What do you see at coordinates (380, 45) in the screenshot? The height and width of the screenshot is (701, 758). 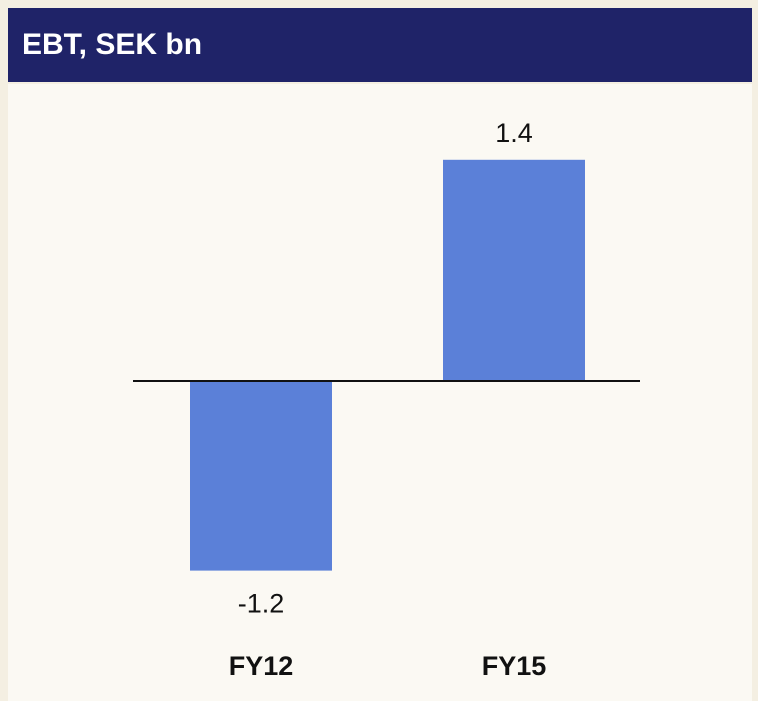 I see `header-band` at bounding box center [380, 45].